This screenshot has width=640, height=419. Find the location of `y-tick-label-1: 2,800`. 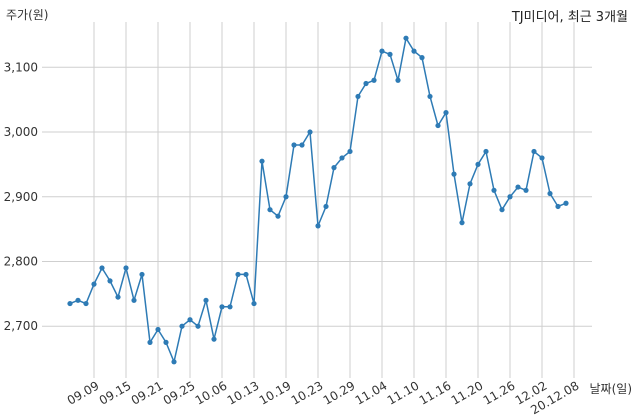

y-tick-label-1: 2,800 is located at coordinates (21, 261).